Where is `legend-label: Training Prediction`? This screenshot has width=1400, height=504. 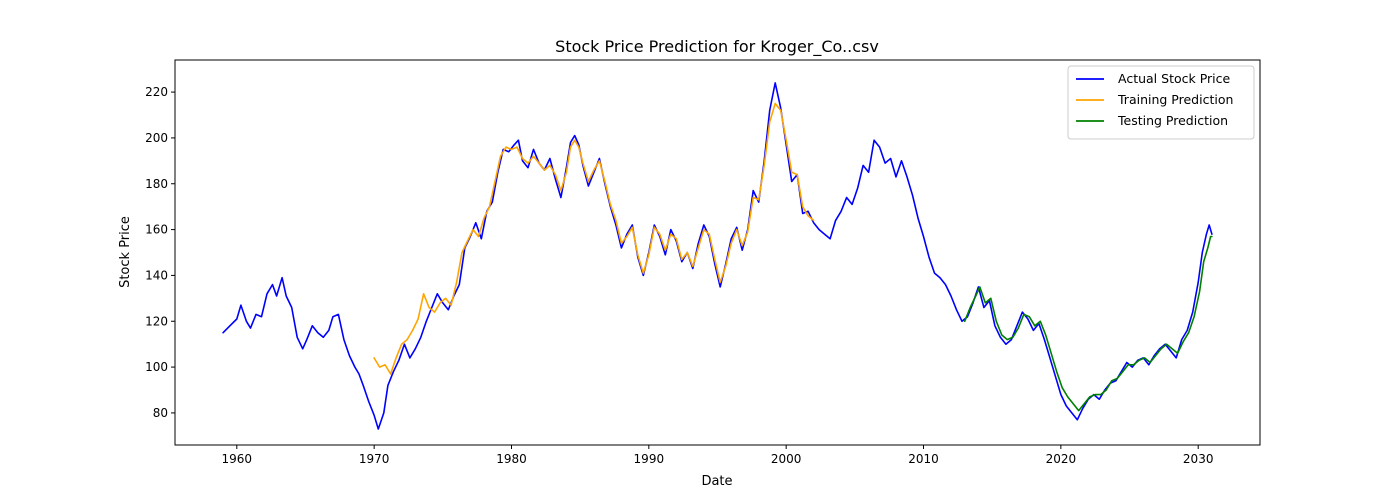 legend-label: Training Prediction is located at coordinates (1175, 99).